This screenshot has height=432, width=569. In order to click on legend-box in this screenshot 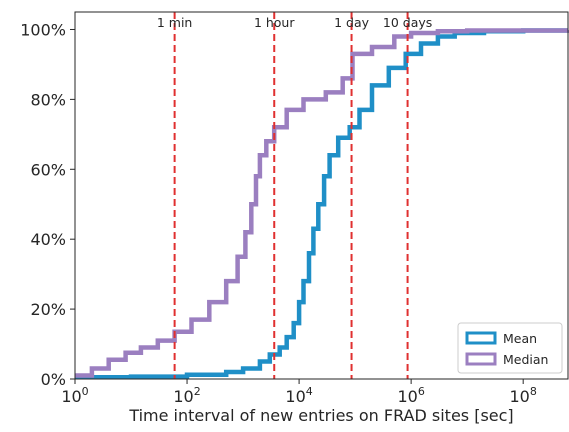, I will do `click(510, 348)`.